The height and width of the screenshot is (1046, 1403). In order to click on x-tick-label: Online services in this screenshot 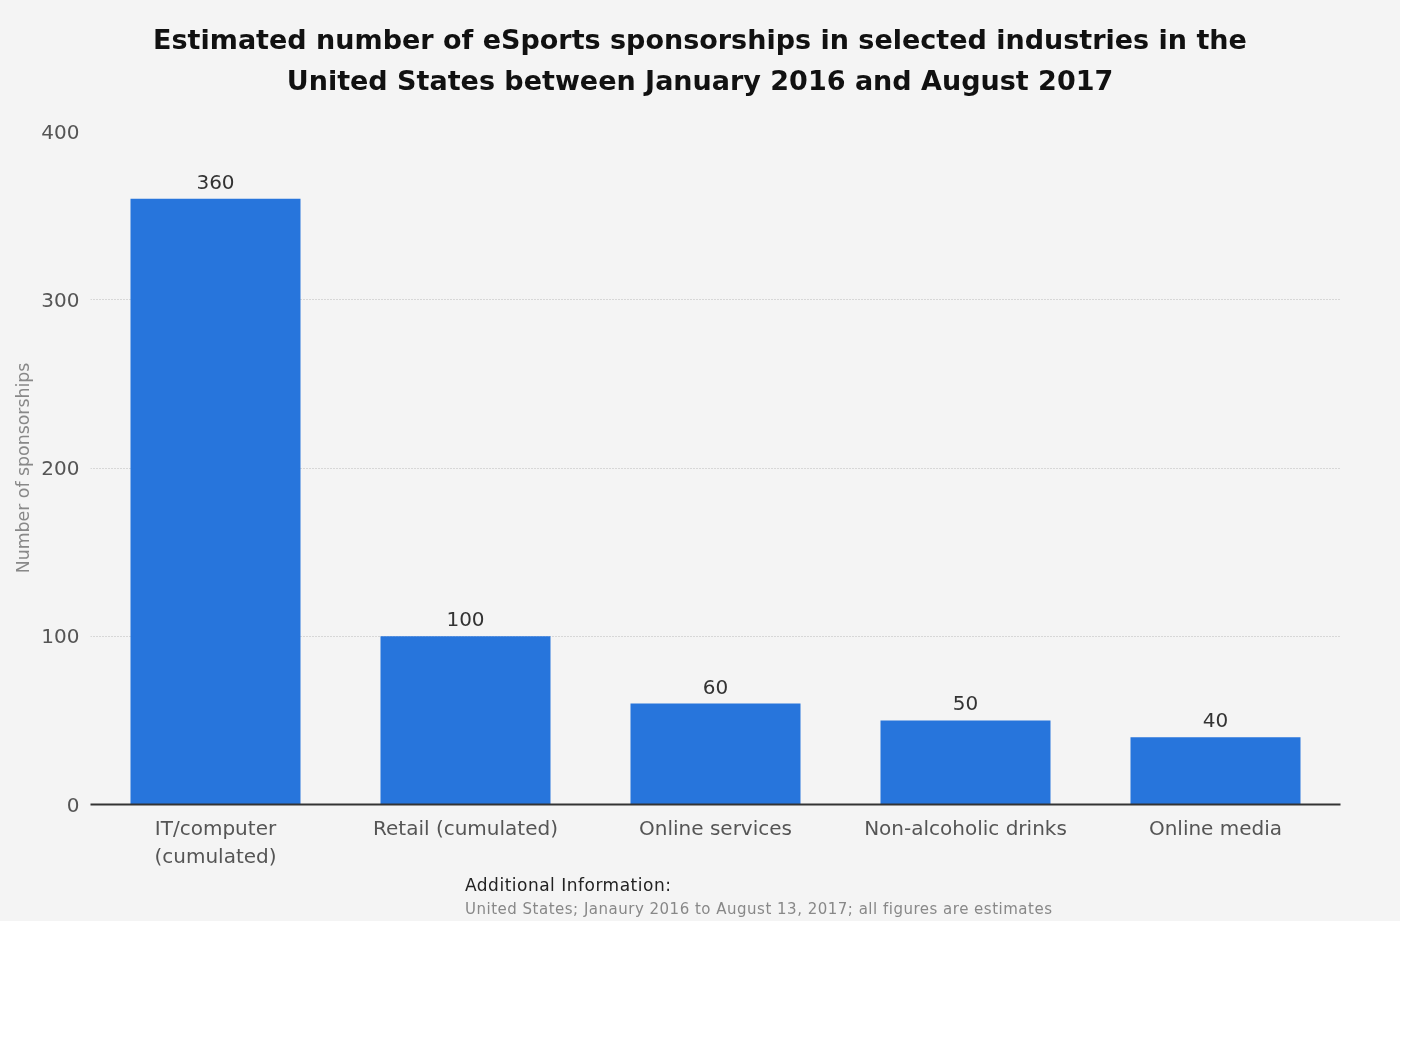, I will do `click(715, 827)`.